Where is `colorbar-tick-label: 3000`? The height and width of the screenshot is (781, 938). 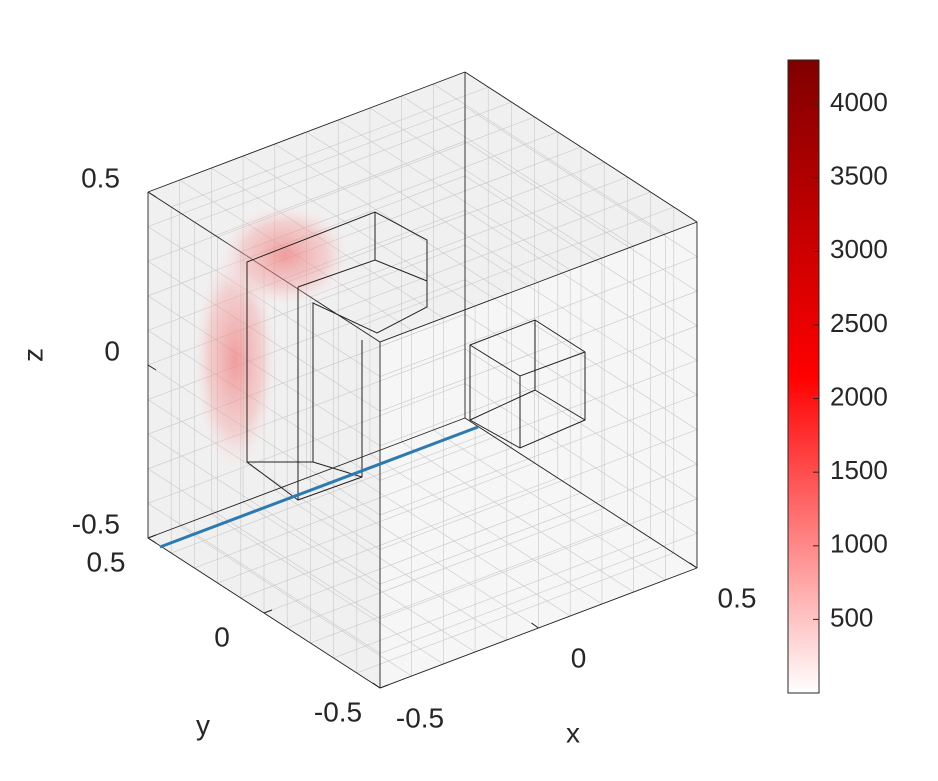
colorbar-tick-label: 3000 is located at coordinates (859, 249).